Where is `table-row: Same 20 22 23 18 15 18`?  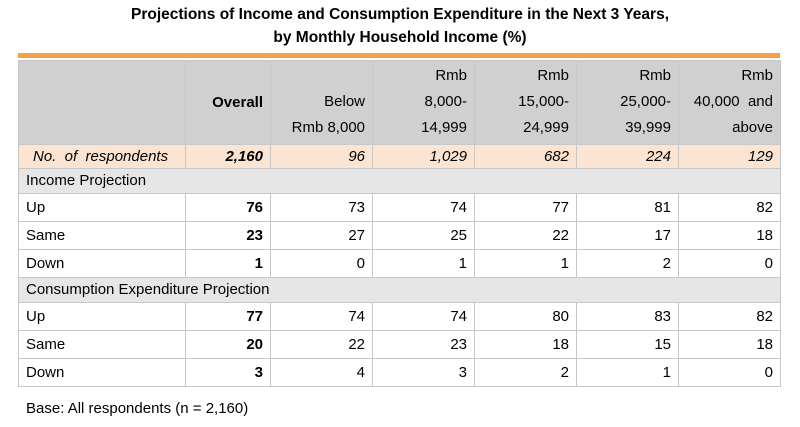 table-row: Same 20 22 23 18 15 18 is located at coordinates (399, 344).